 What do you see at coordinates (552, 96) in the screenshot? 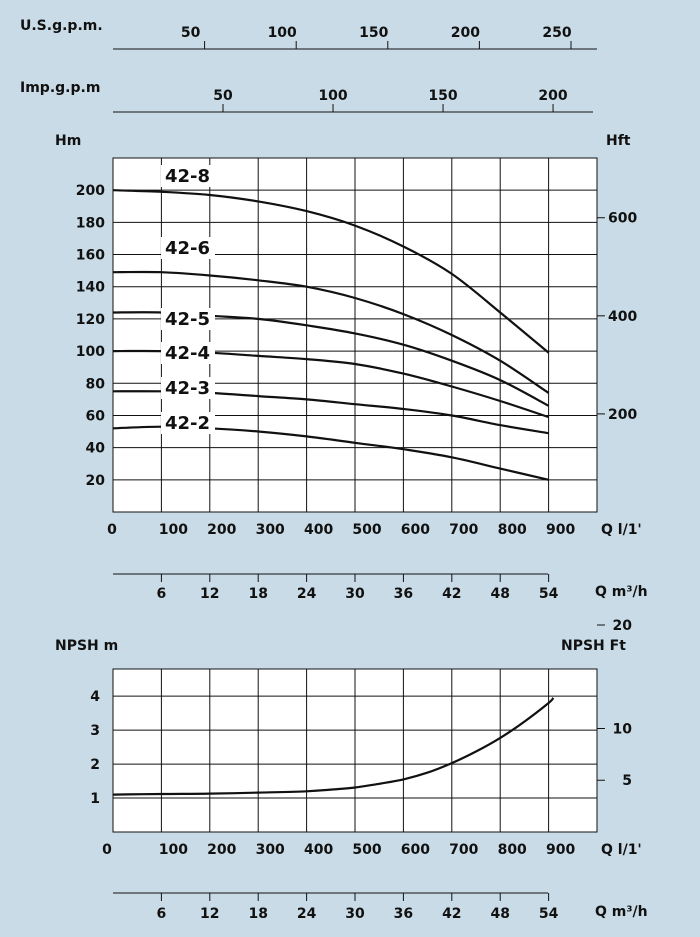
I see `impgpm-tick-label: 200` at bounding box center [552, 96].